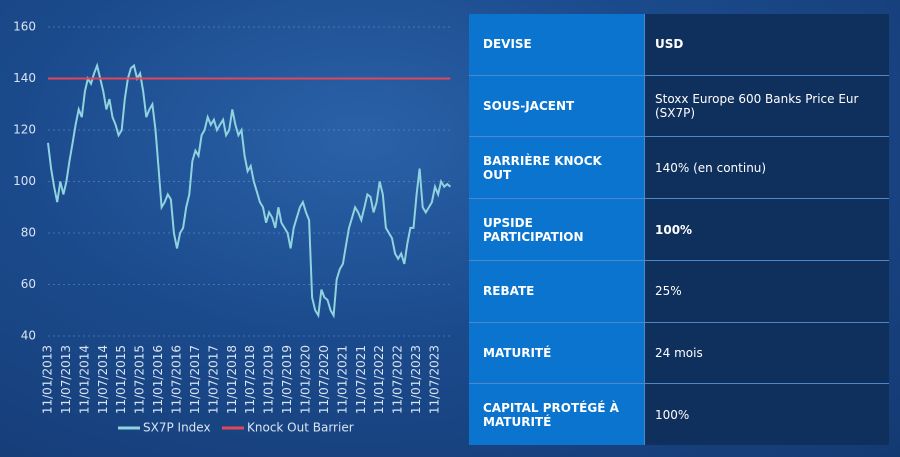 The width and height of the screenshot is (900, 457). Describe the element at coordinates (28, 284) in the screenshot. I see `y-tick-label: 60` at that location.